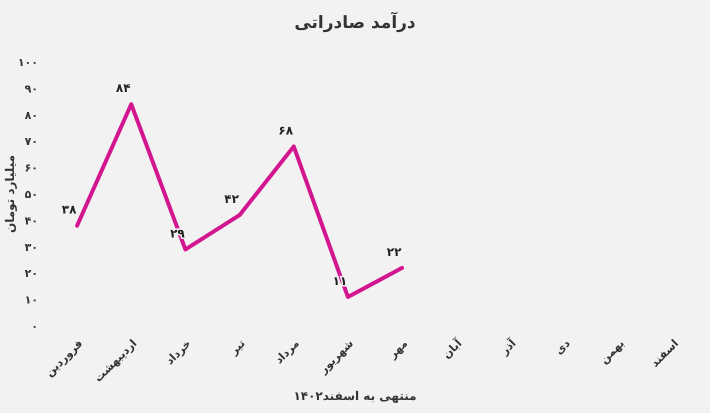 The width and height of the screenshot is (710, 413). I want to click on y-tick-label: ۳۰, so click(31, 247).